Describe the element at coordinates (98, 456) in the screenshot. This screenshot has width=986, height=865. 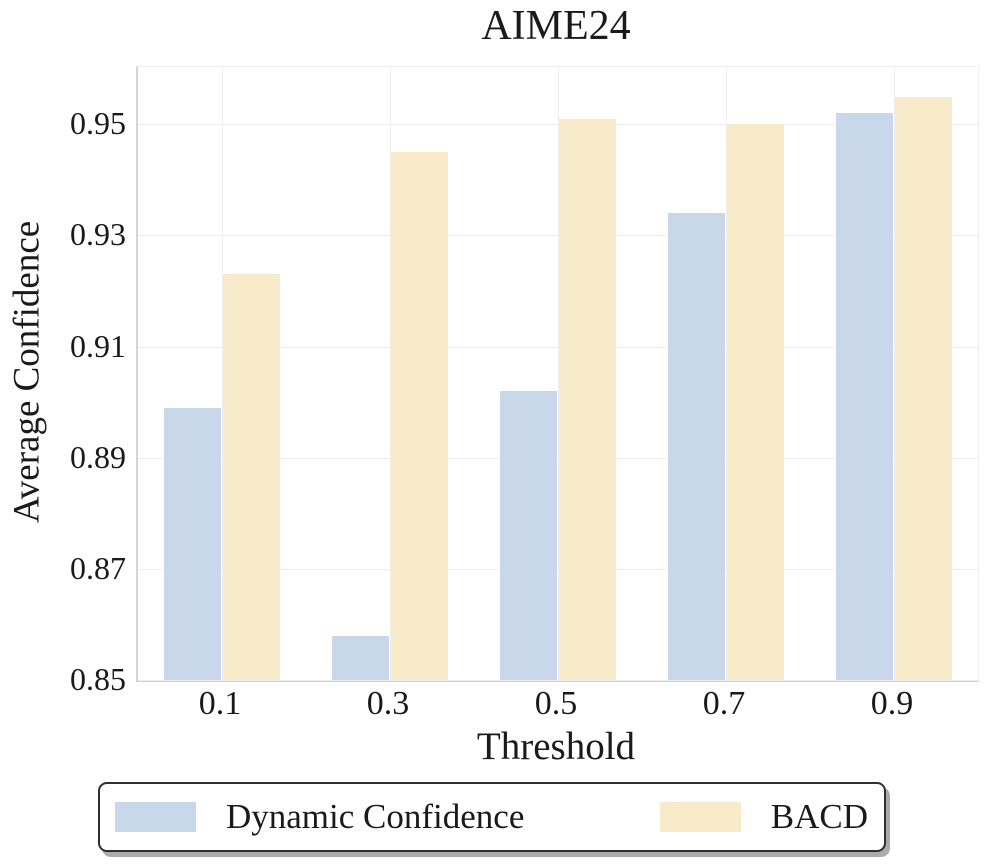
I see `y-tick-label: 0.89` at that location.